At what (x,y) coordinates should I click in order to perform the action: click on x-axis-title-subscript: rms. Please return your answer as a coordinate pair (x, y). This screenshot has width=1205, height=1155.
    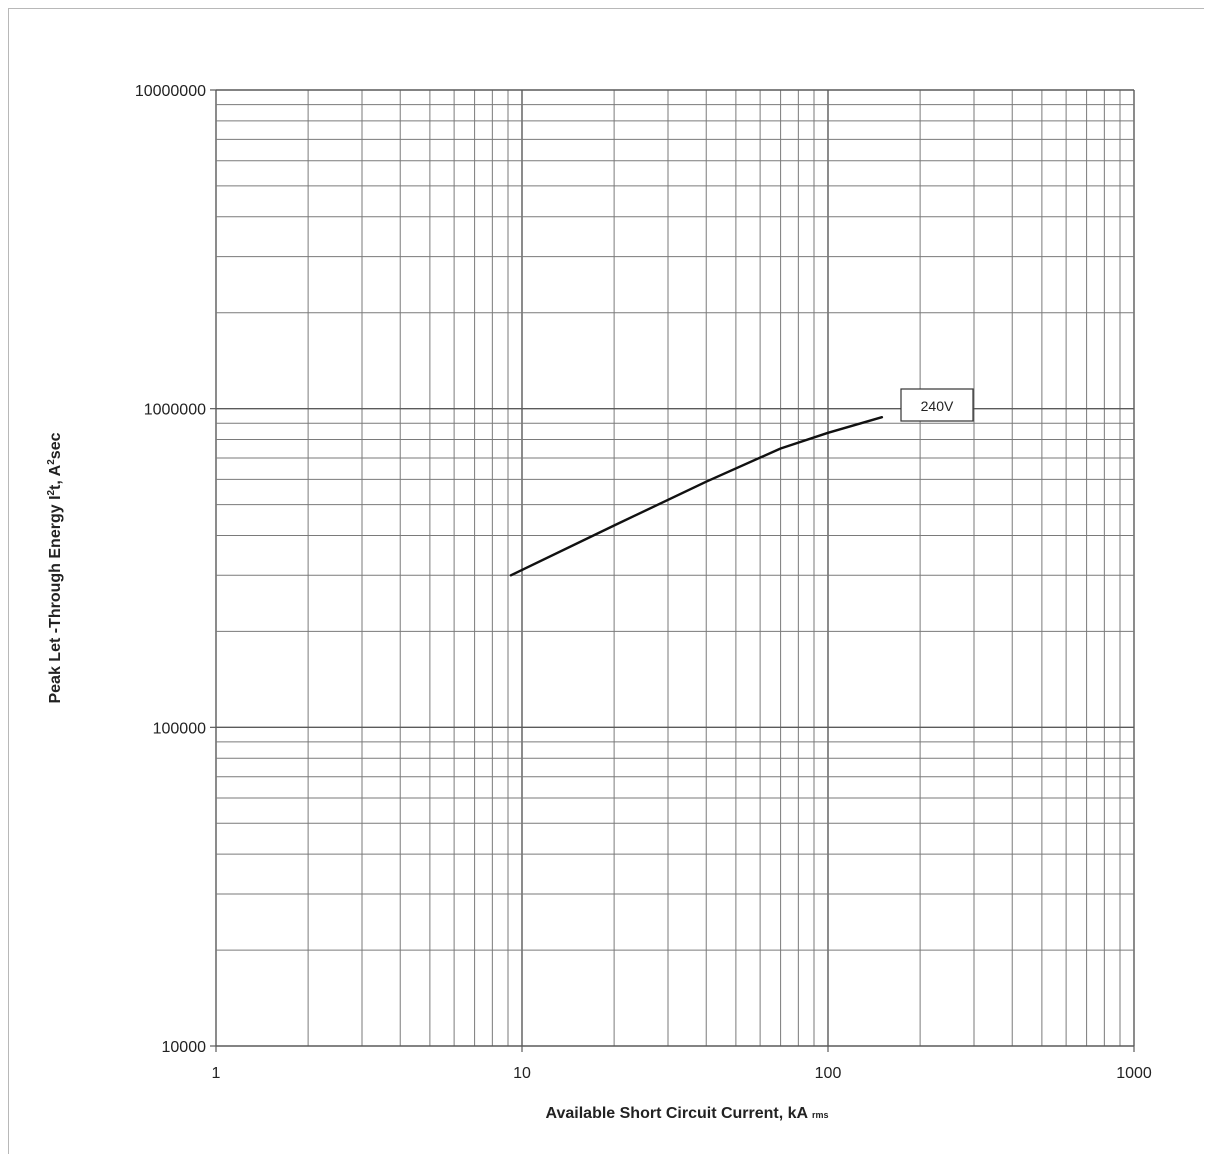
    Looking at the image, I should click on (820, 1115).